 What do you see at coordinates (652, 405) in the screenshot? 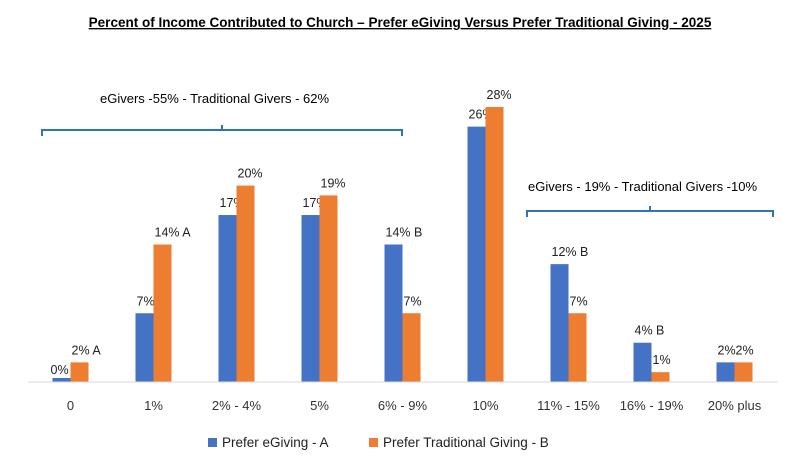
I see `x-tick-label-7: 16% - 19%` at bounding box center [652, 405].